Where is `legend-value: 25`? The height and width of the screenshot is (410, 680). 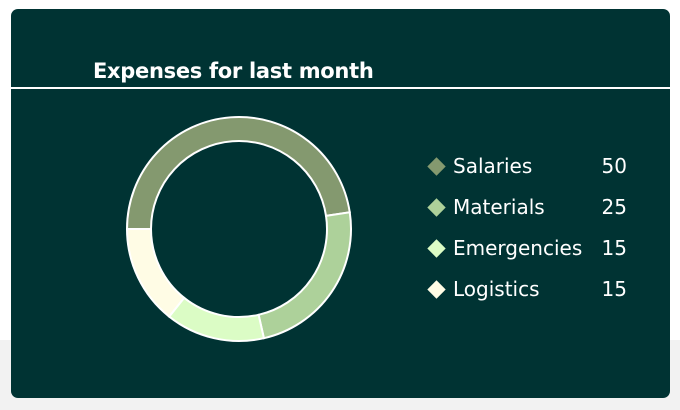
legend-value: 25 is located at coordinates (614, 207).